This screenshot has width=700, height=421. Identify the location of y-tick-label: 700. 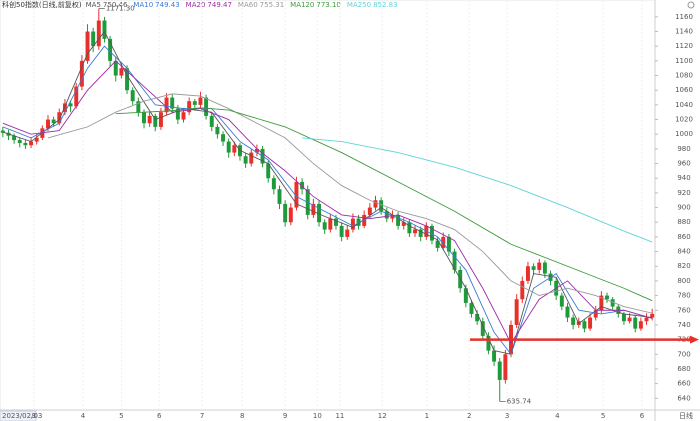
(683, 354).